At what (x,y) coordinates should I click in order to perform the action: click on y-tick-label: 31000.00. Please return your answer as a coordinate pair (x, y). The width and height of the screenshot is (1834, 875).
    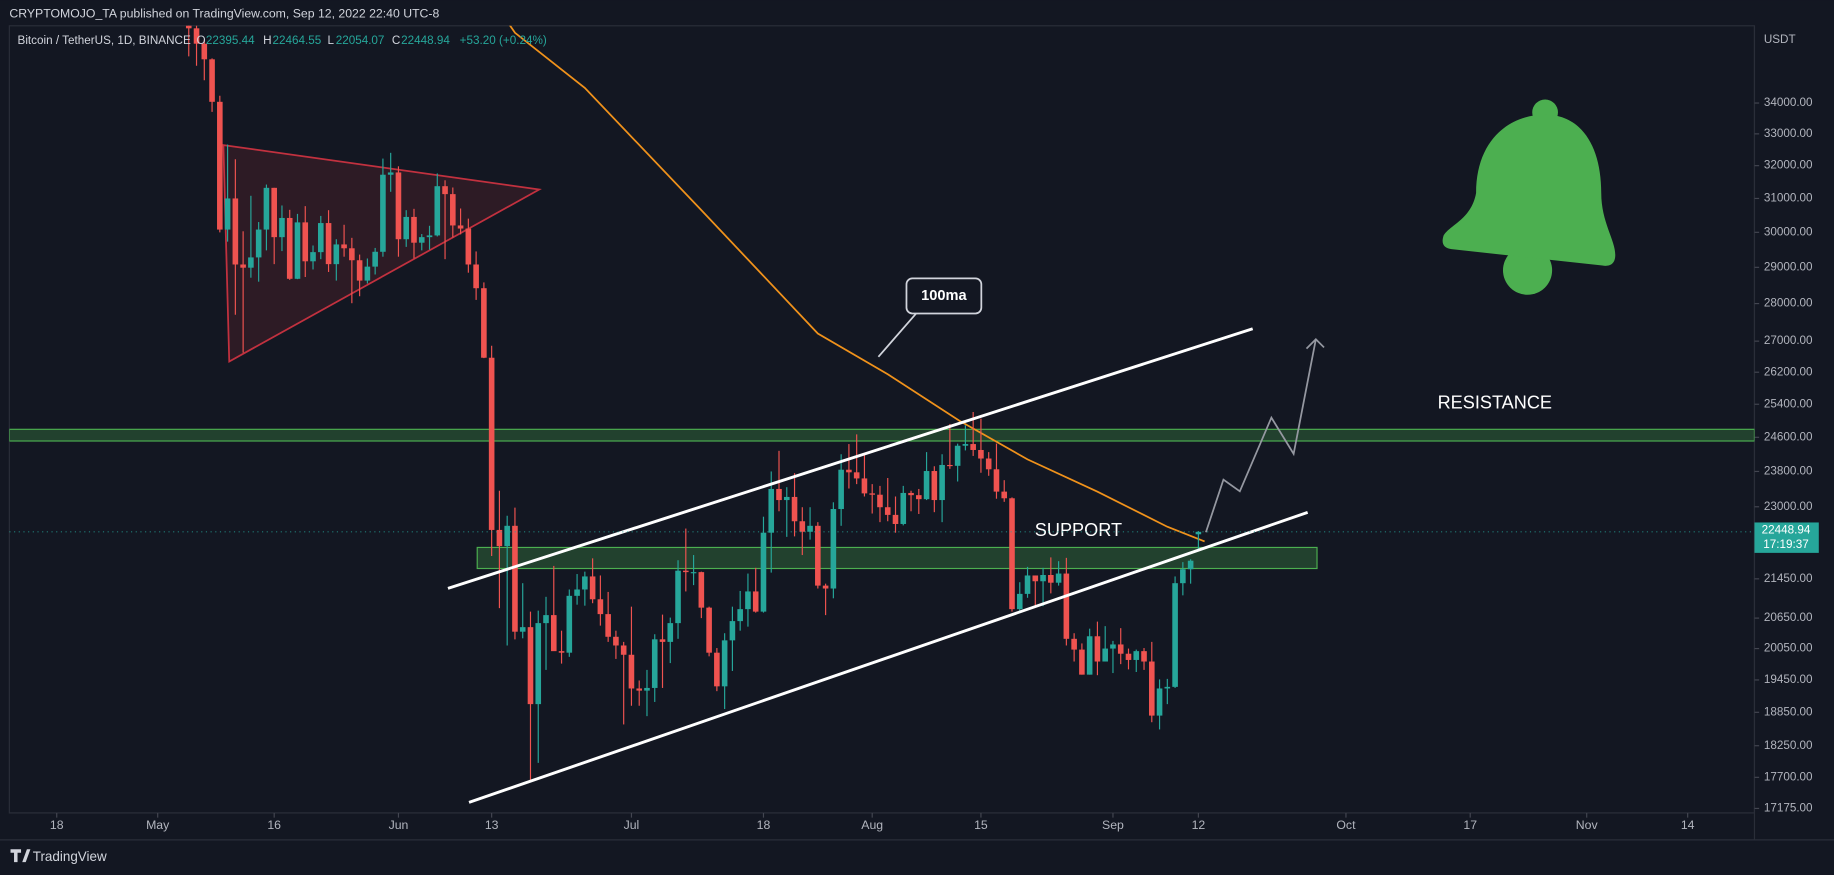
    Looking at the image, I should click on (1788, 198).